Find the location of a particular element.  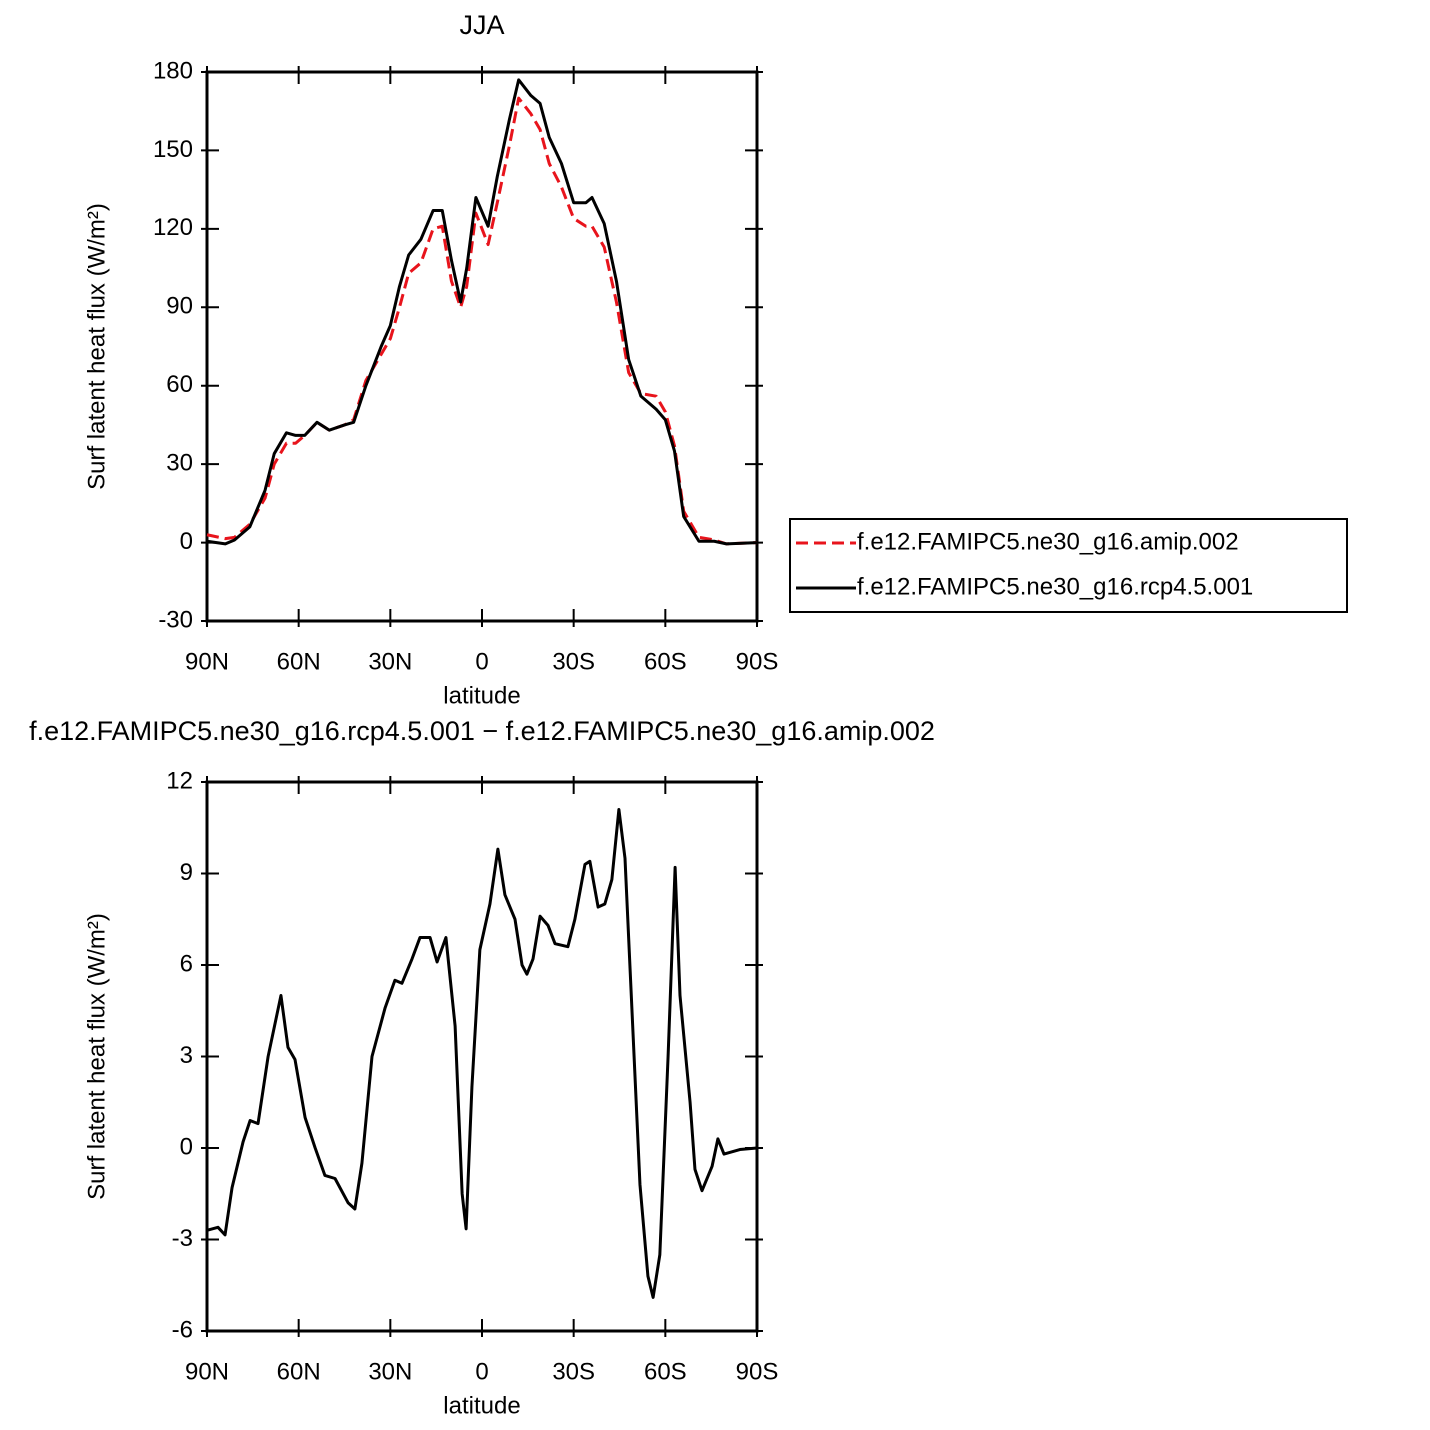

y-tick-label: -6 is located at coordinates (182, 1329).